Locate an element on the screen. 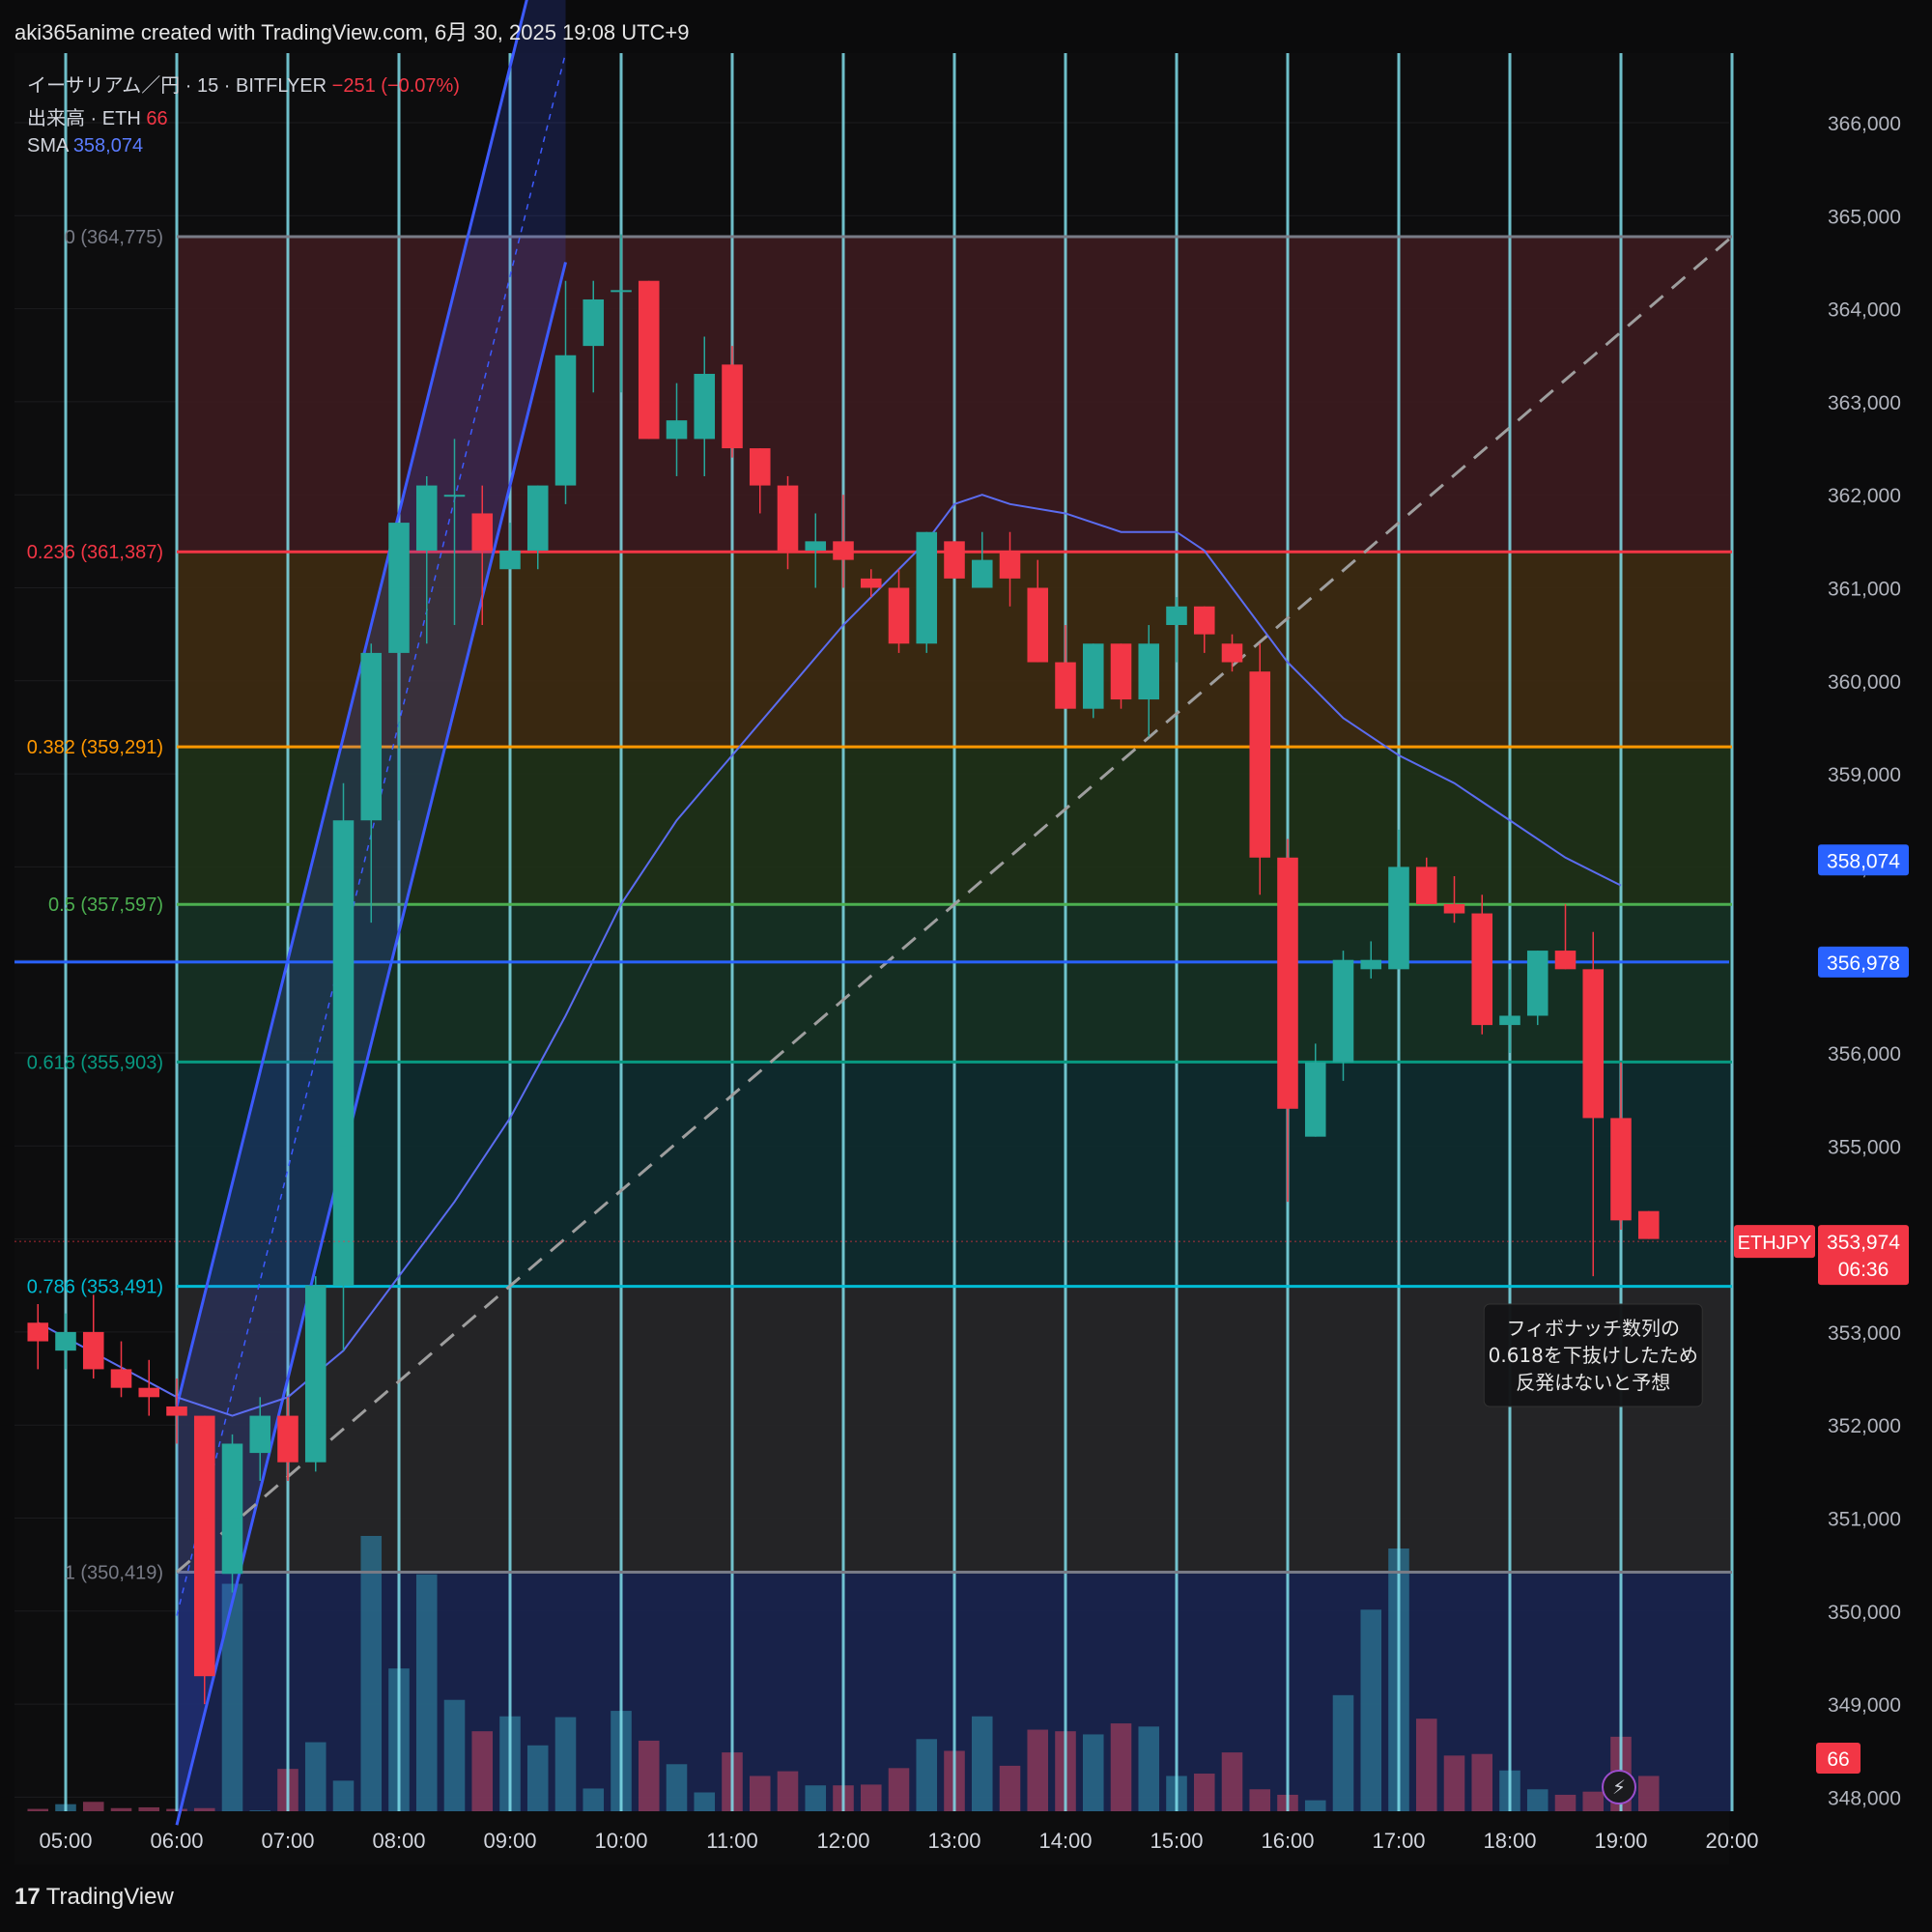  tradingview-brand: 17 TradingView is located at coordinates (94, 1897).